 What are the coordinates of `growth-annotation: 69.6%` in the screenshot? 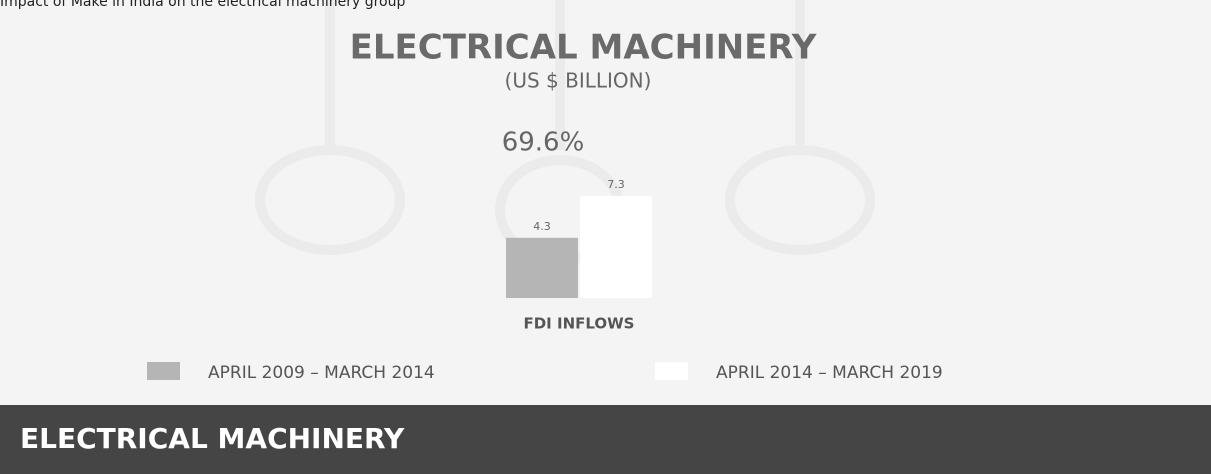 It's located at (543, 143).